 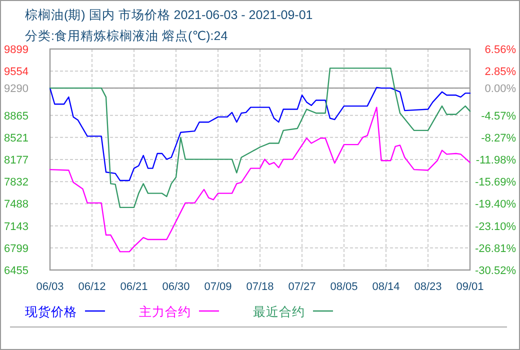 What do you see at coordinates (495, 271) in the screenshot?
I see `y2-tick-label: -30.52%` at bounding box center [495, 271].